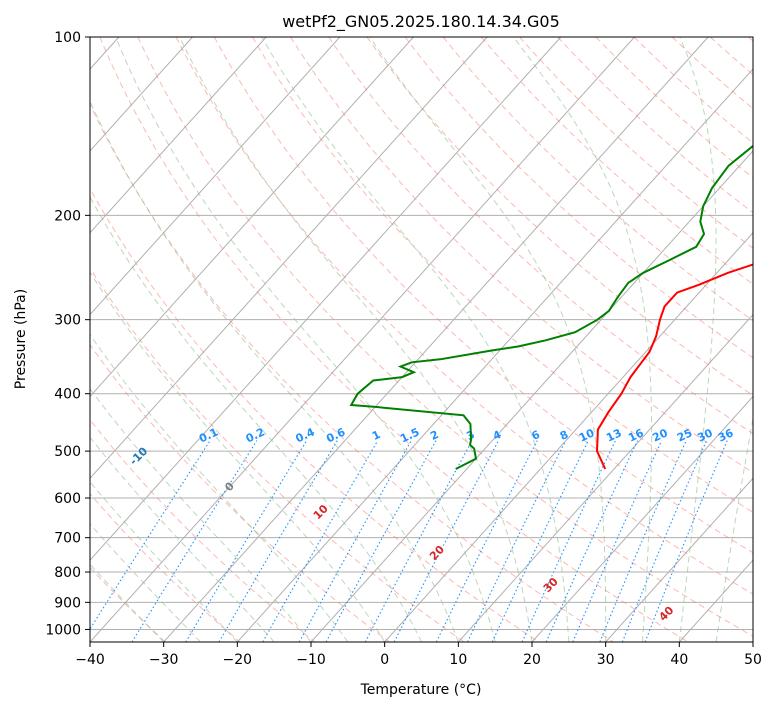 The height and width of the screenshot is (708, 775). What do you see at coordinates (418, 655) in the screenshot?
I see `x-axis-ticks: −40 −30 −20 −10 0 10 20 30 40 50` at bounding box center [418, 655].